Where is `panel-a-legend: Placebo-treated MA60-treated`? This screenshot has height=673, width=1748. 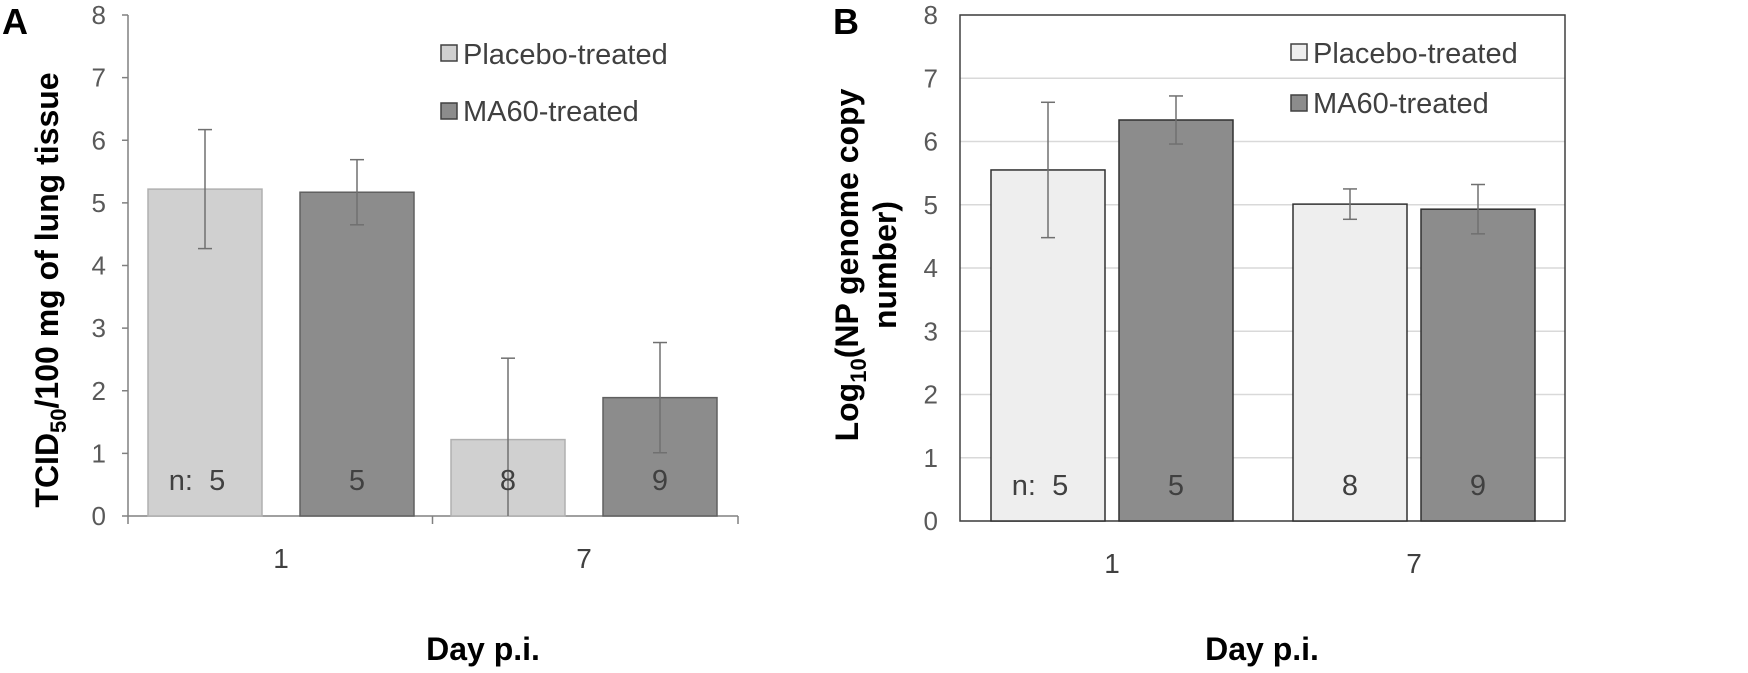 panel-a-legend: Placebo-treated MA60-treated is located at coordinates (554, 83).